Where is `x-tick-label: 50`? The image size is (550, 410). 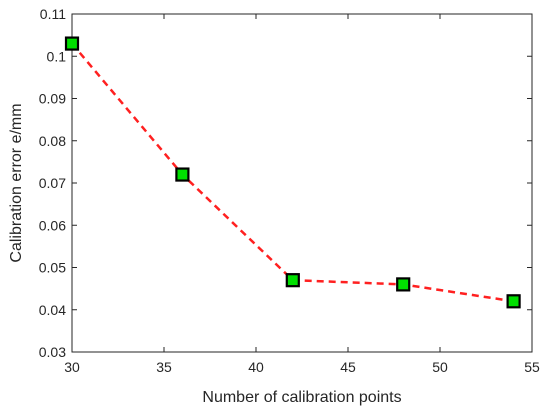 x-tick-label: 50 is located at coordinates (440, 367).